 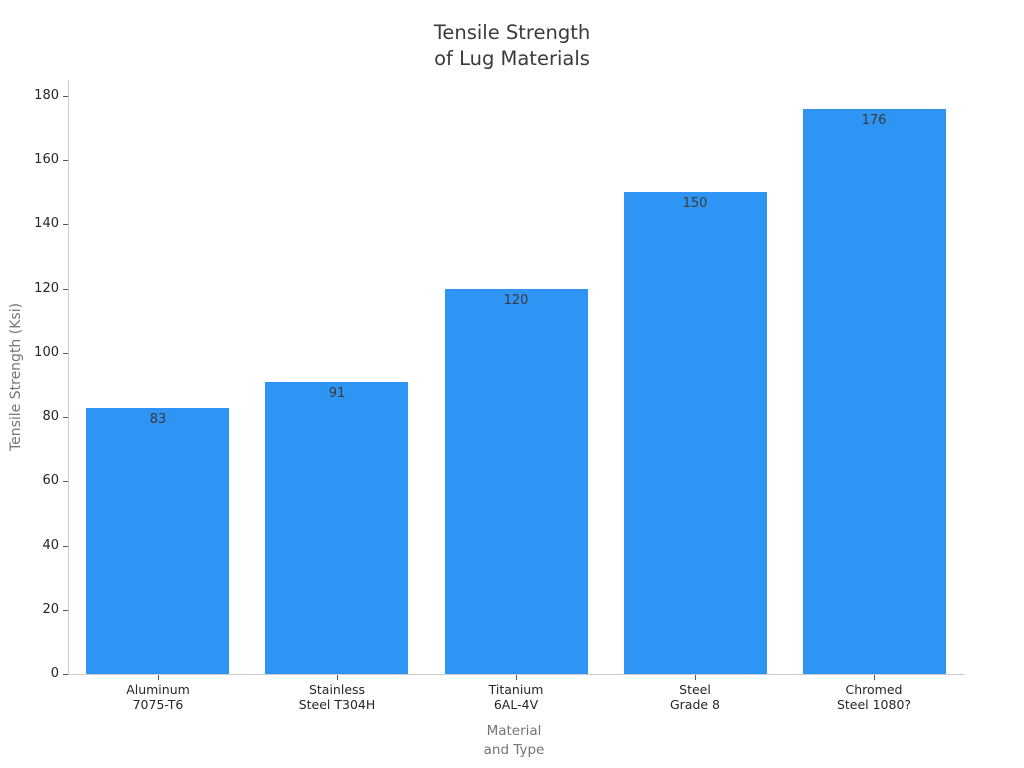 What do you see at coordinates (46, 223) in the screenshot?
I see `y-tick-label: 140` at bounding box center [46, 223].